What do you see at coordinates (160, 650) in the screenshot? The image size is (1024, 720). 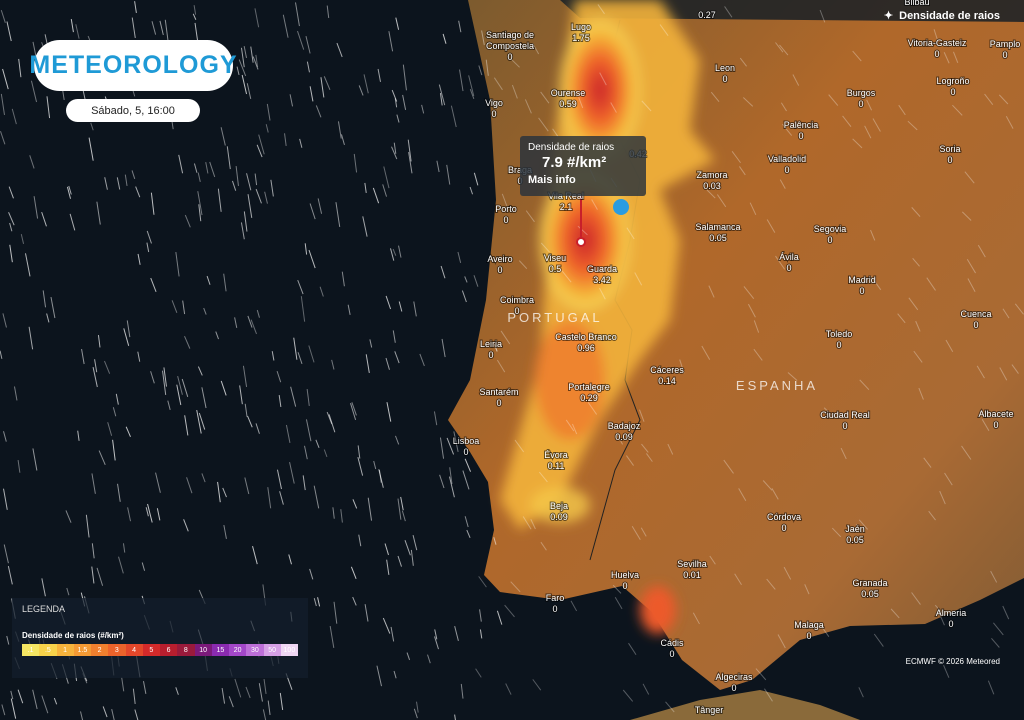 I see `legend-scale: .1.5 1 1.5 2 3 4 5 6 8 10 15 20 30 50 100` at bounding box center [160, 650].